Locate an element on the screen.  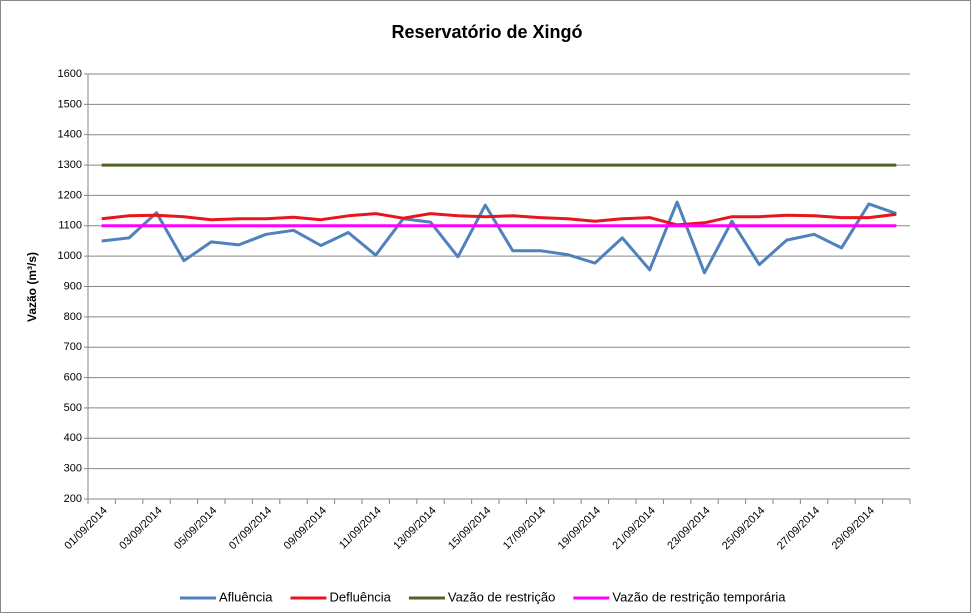
y-tick-label: 400 is located at coordinates (73, 438).